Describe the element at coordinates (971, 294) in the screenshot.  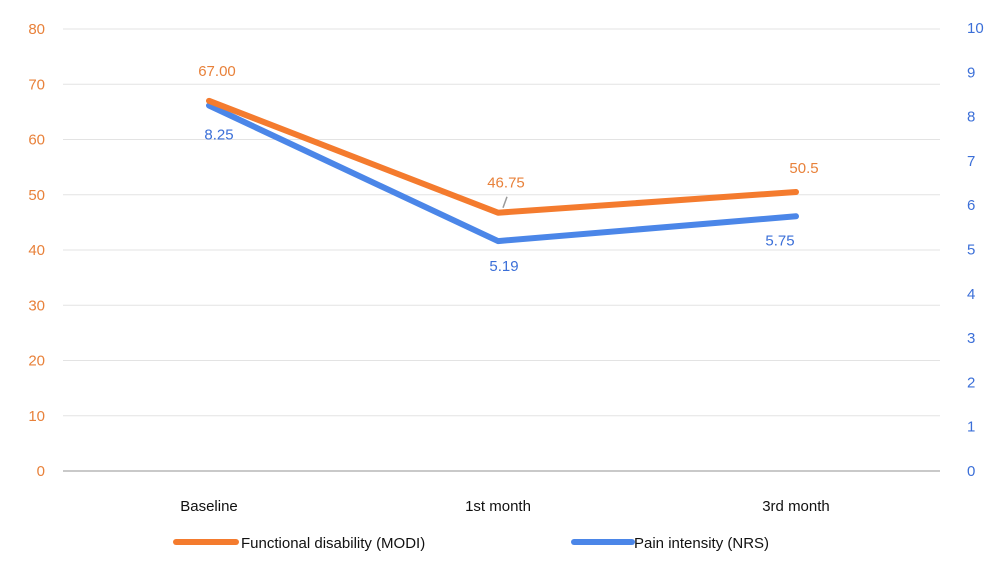
I see `right-axis-tick-label: 4` at that location.